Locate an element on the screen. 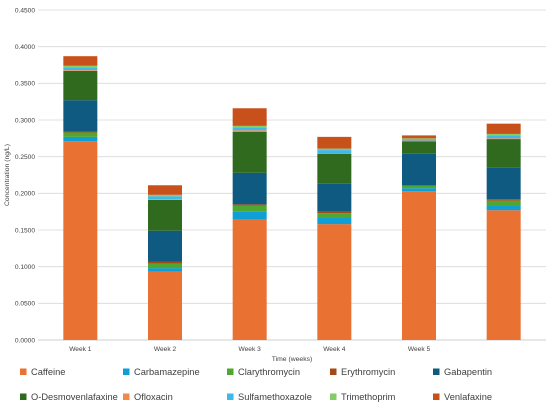  y-axis-title: Concentration (ng/L) is located at coordinates (7, 175).